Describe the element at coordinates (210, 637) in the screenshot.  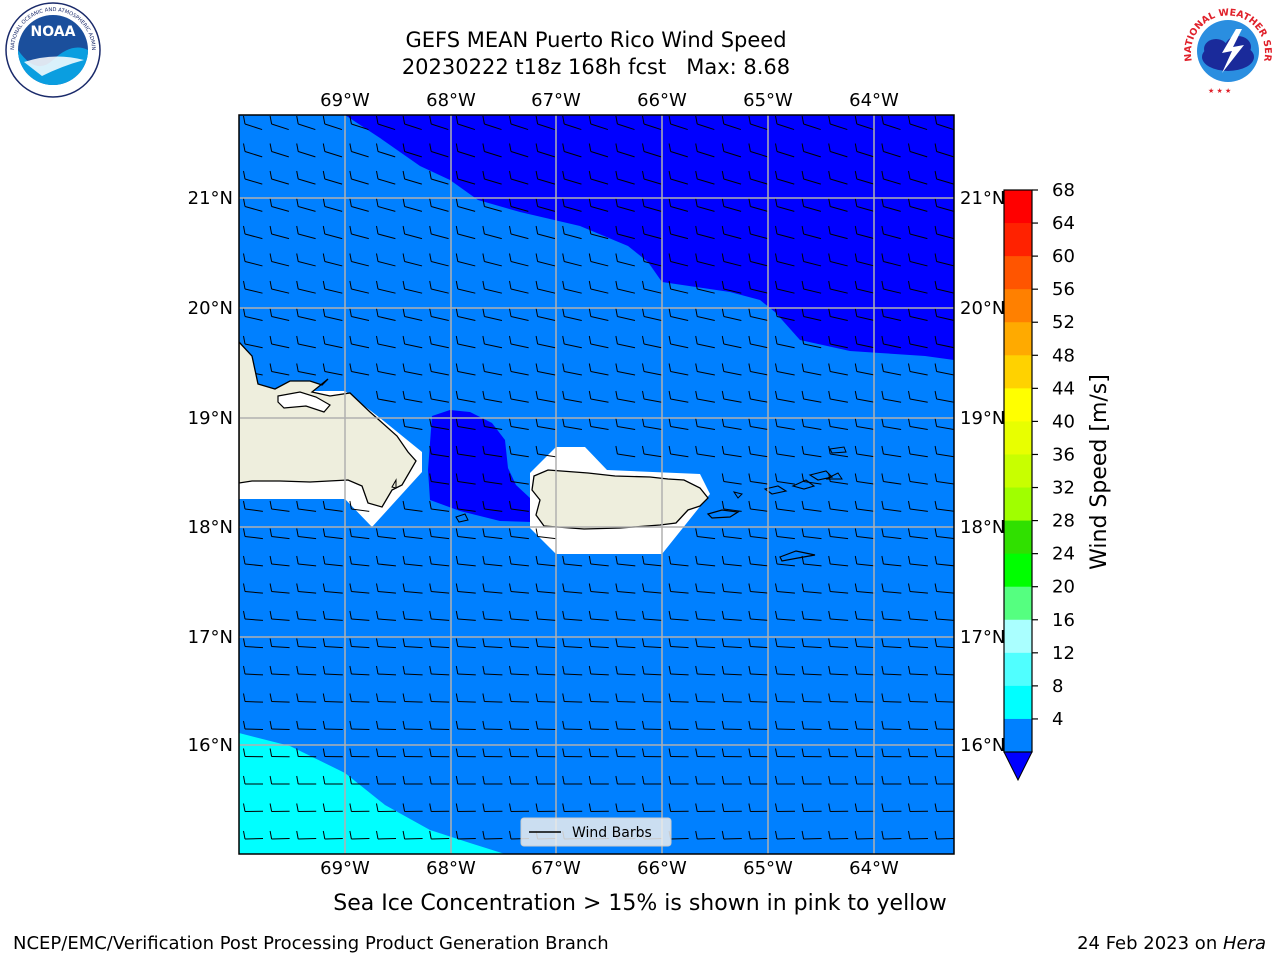
I see `lat-label-left: 17°N` at that location.